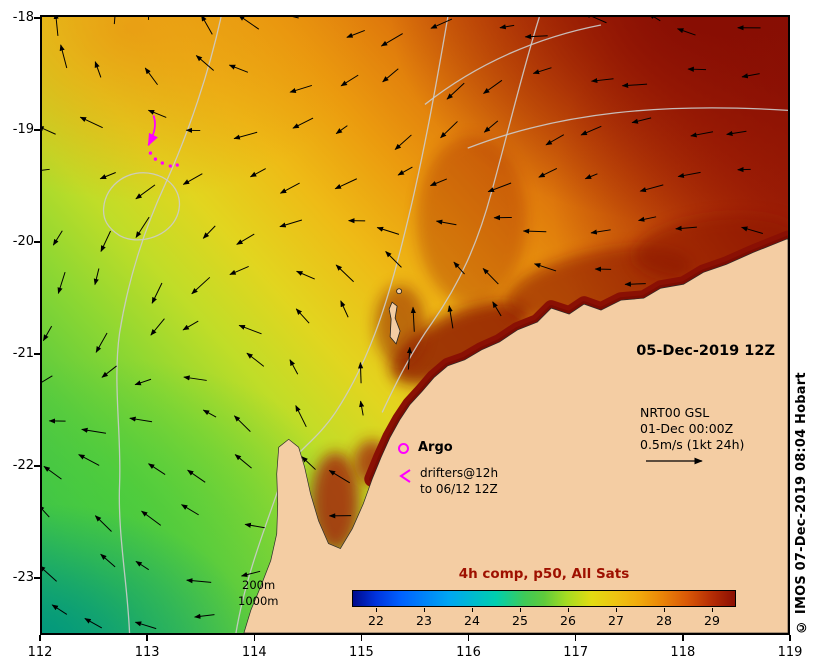 Image resolution: width=818 pixels, height=672 pixels. Describe the element at coordinates (163, 141) in the screenshot. I see `drifter-track` at that location.